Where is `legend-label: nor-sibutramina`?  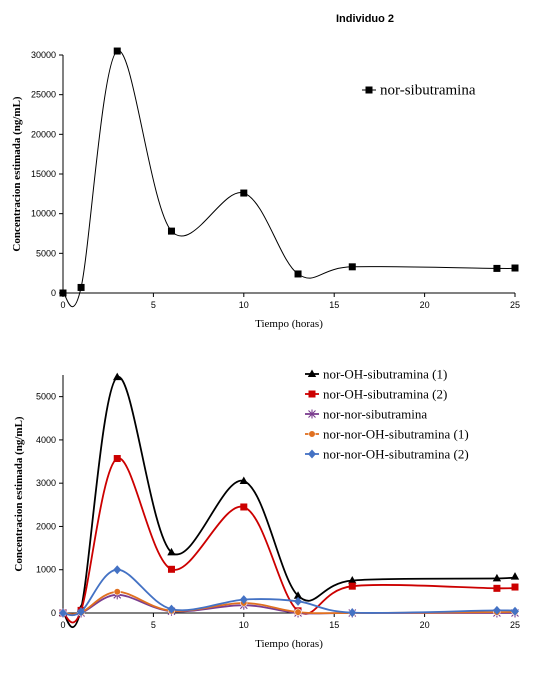
legend-label: nor-sibutramina is located at coordinates (428, 91).